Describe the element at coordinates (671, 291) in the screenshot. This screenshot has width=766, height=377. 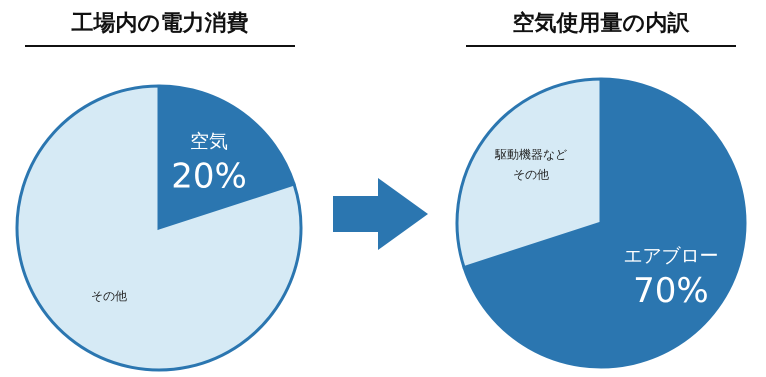
I see `data-label: 70%` at that location.